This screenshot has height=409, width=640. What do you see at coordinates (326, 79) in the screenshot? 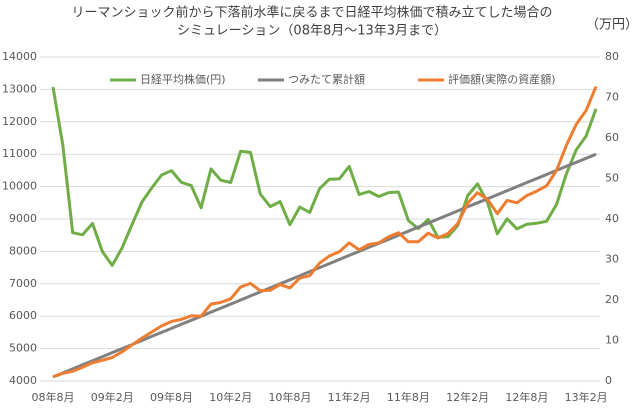
I see `legend-label: つみたて累計額` at bounding box center [326, 79].